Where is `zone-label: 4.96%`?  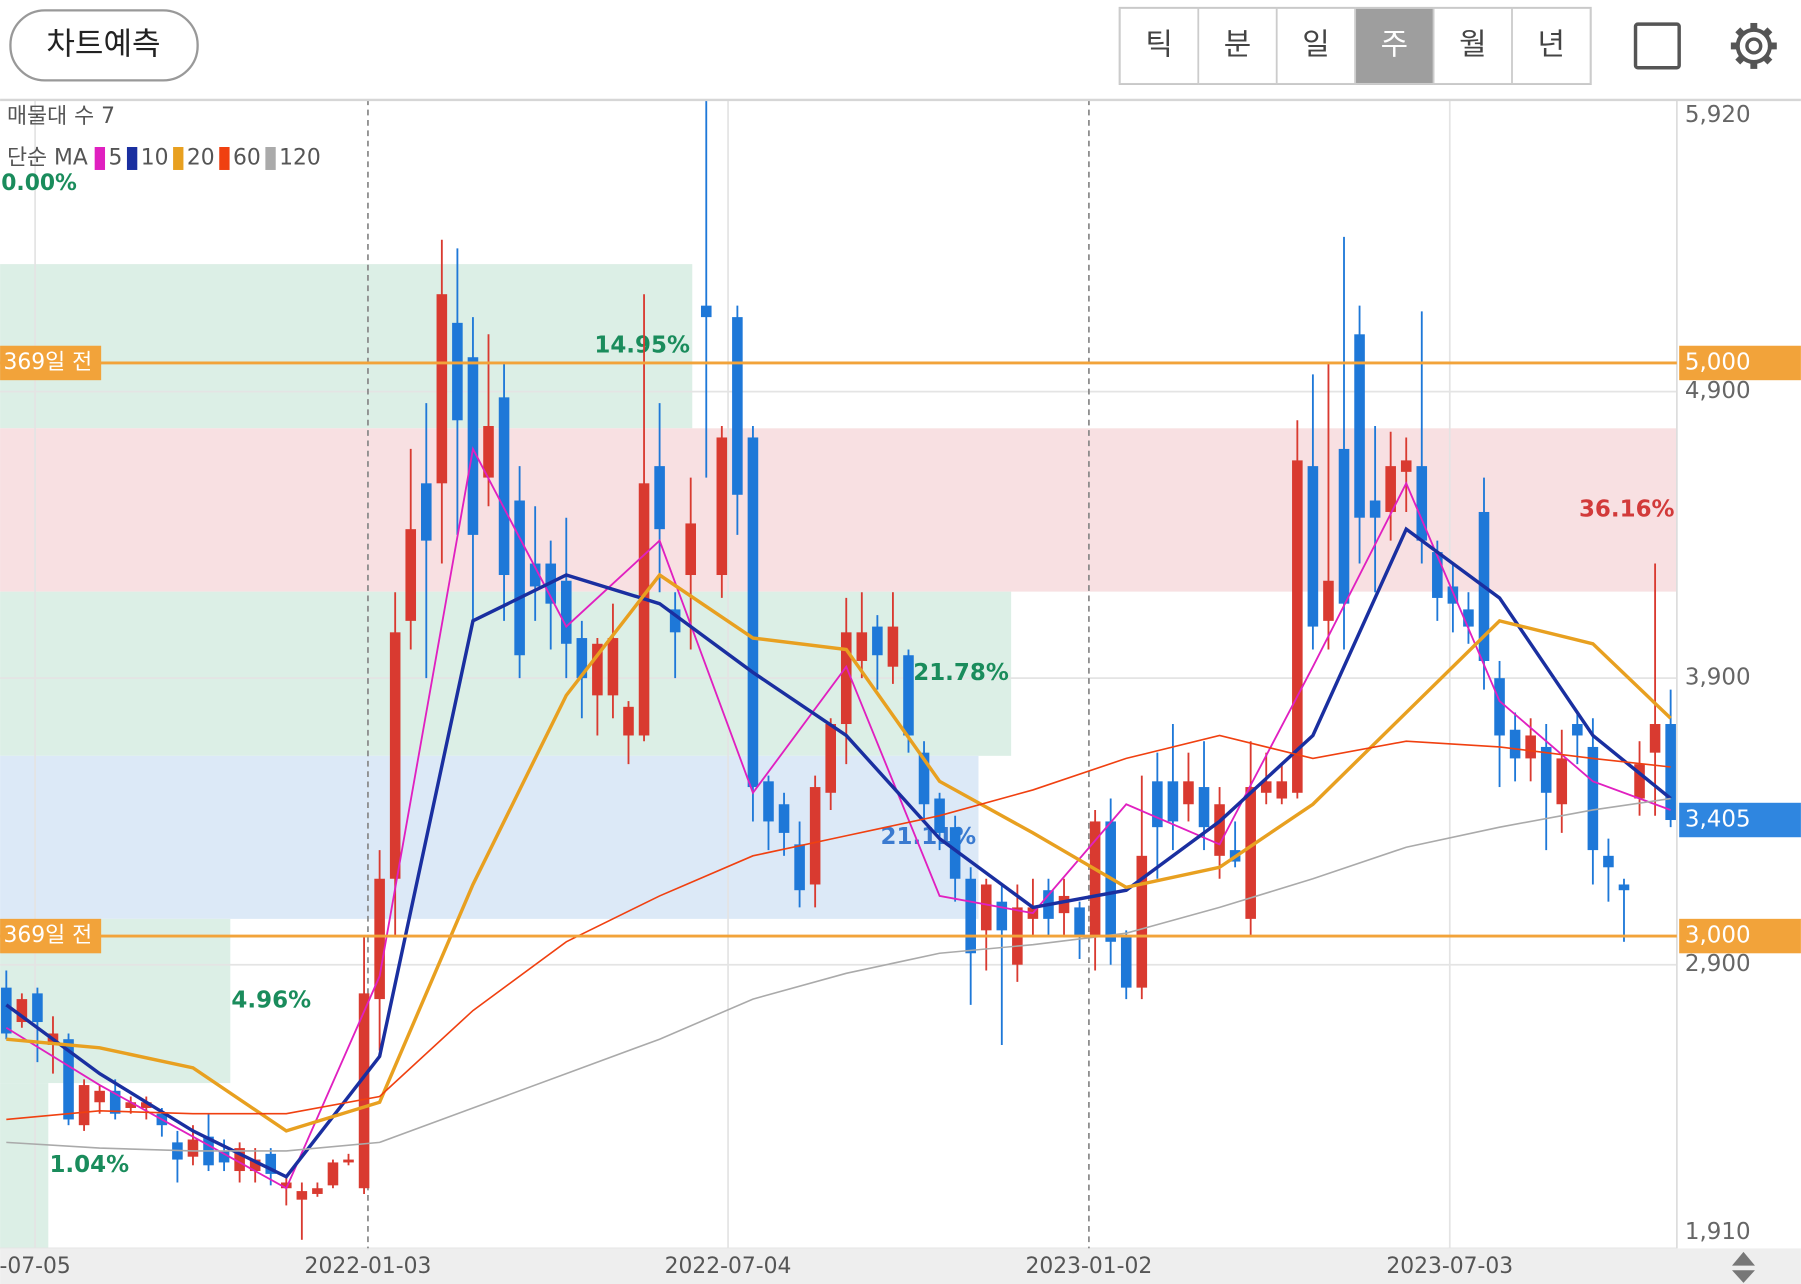
zone-label: 4.96% is located at coordinates (271, 1000).